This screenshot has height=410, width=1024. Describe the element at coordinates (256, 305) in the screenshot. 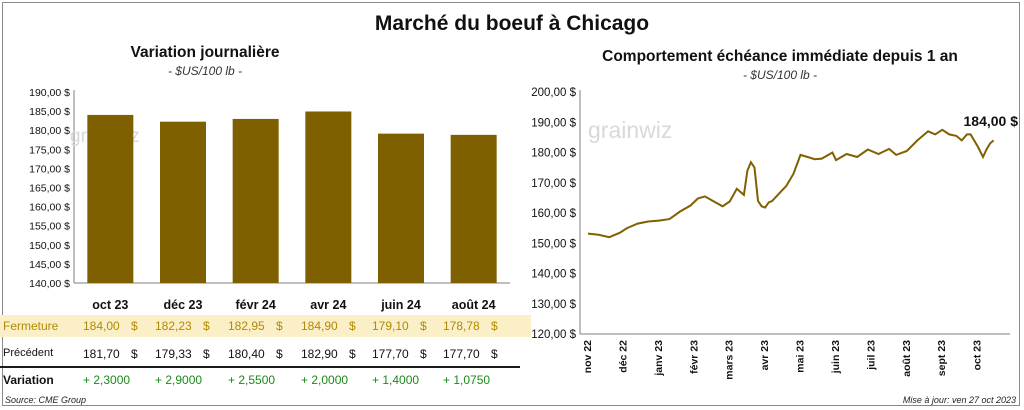

I see `bar-category-label: févr 24` at that location.